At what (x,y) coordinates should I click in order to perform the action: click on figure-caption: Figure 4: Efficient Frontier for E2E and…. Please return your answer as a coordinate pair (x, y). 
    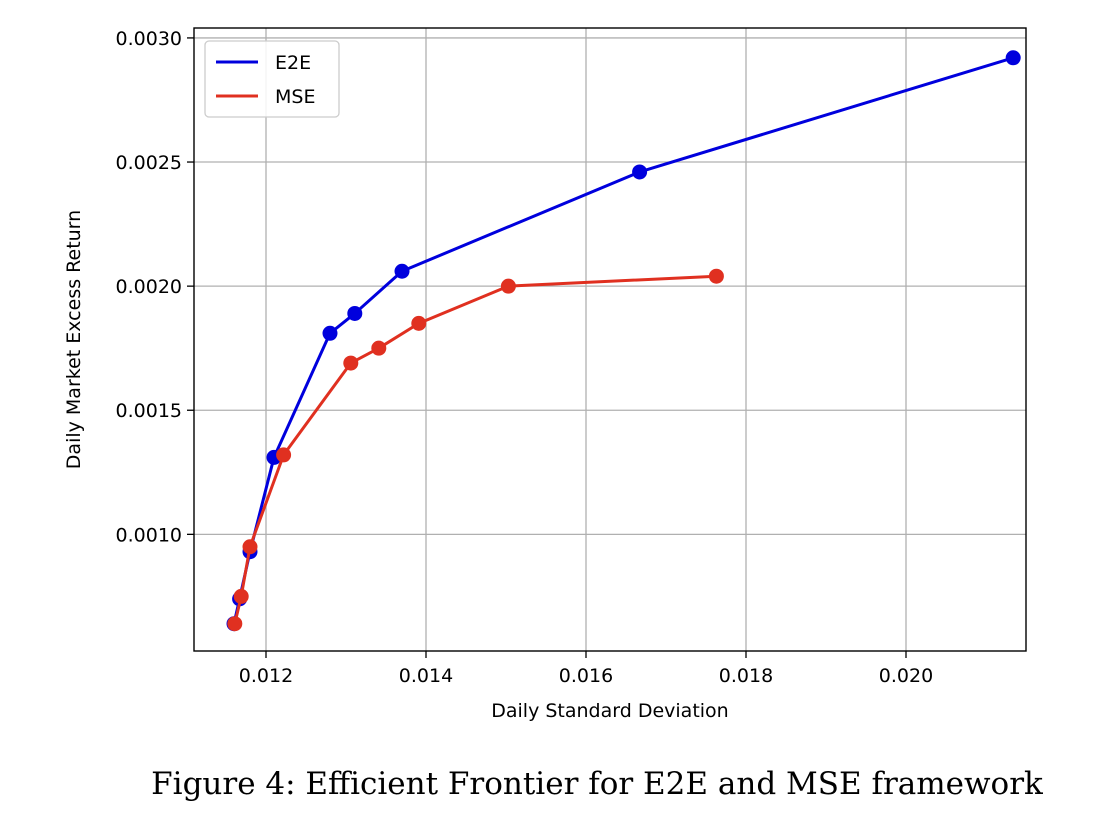
    Looking at the image, I should click on (597, 784).